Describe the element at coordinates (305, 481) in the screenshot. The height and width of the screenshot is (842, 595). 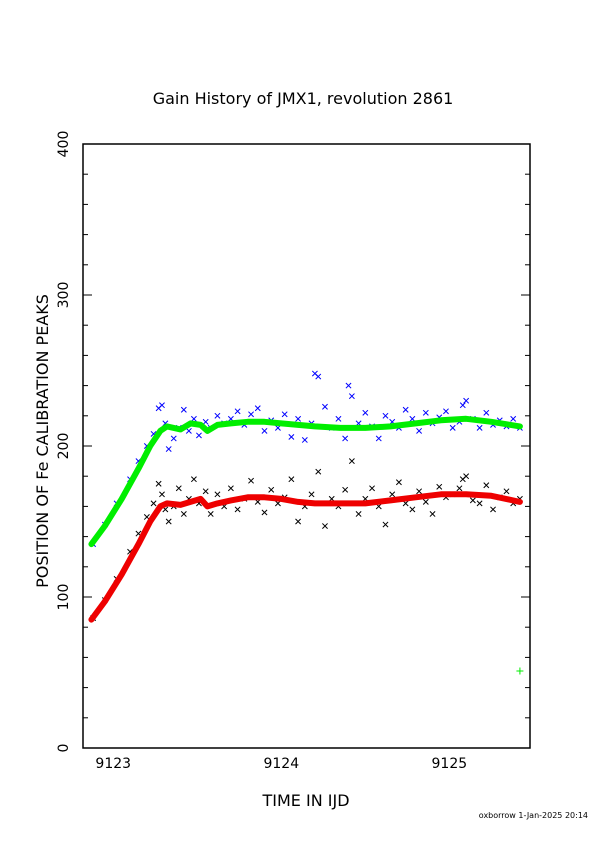
I see `upper-fit-line` at that location.